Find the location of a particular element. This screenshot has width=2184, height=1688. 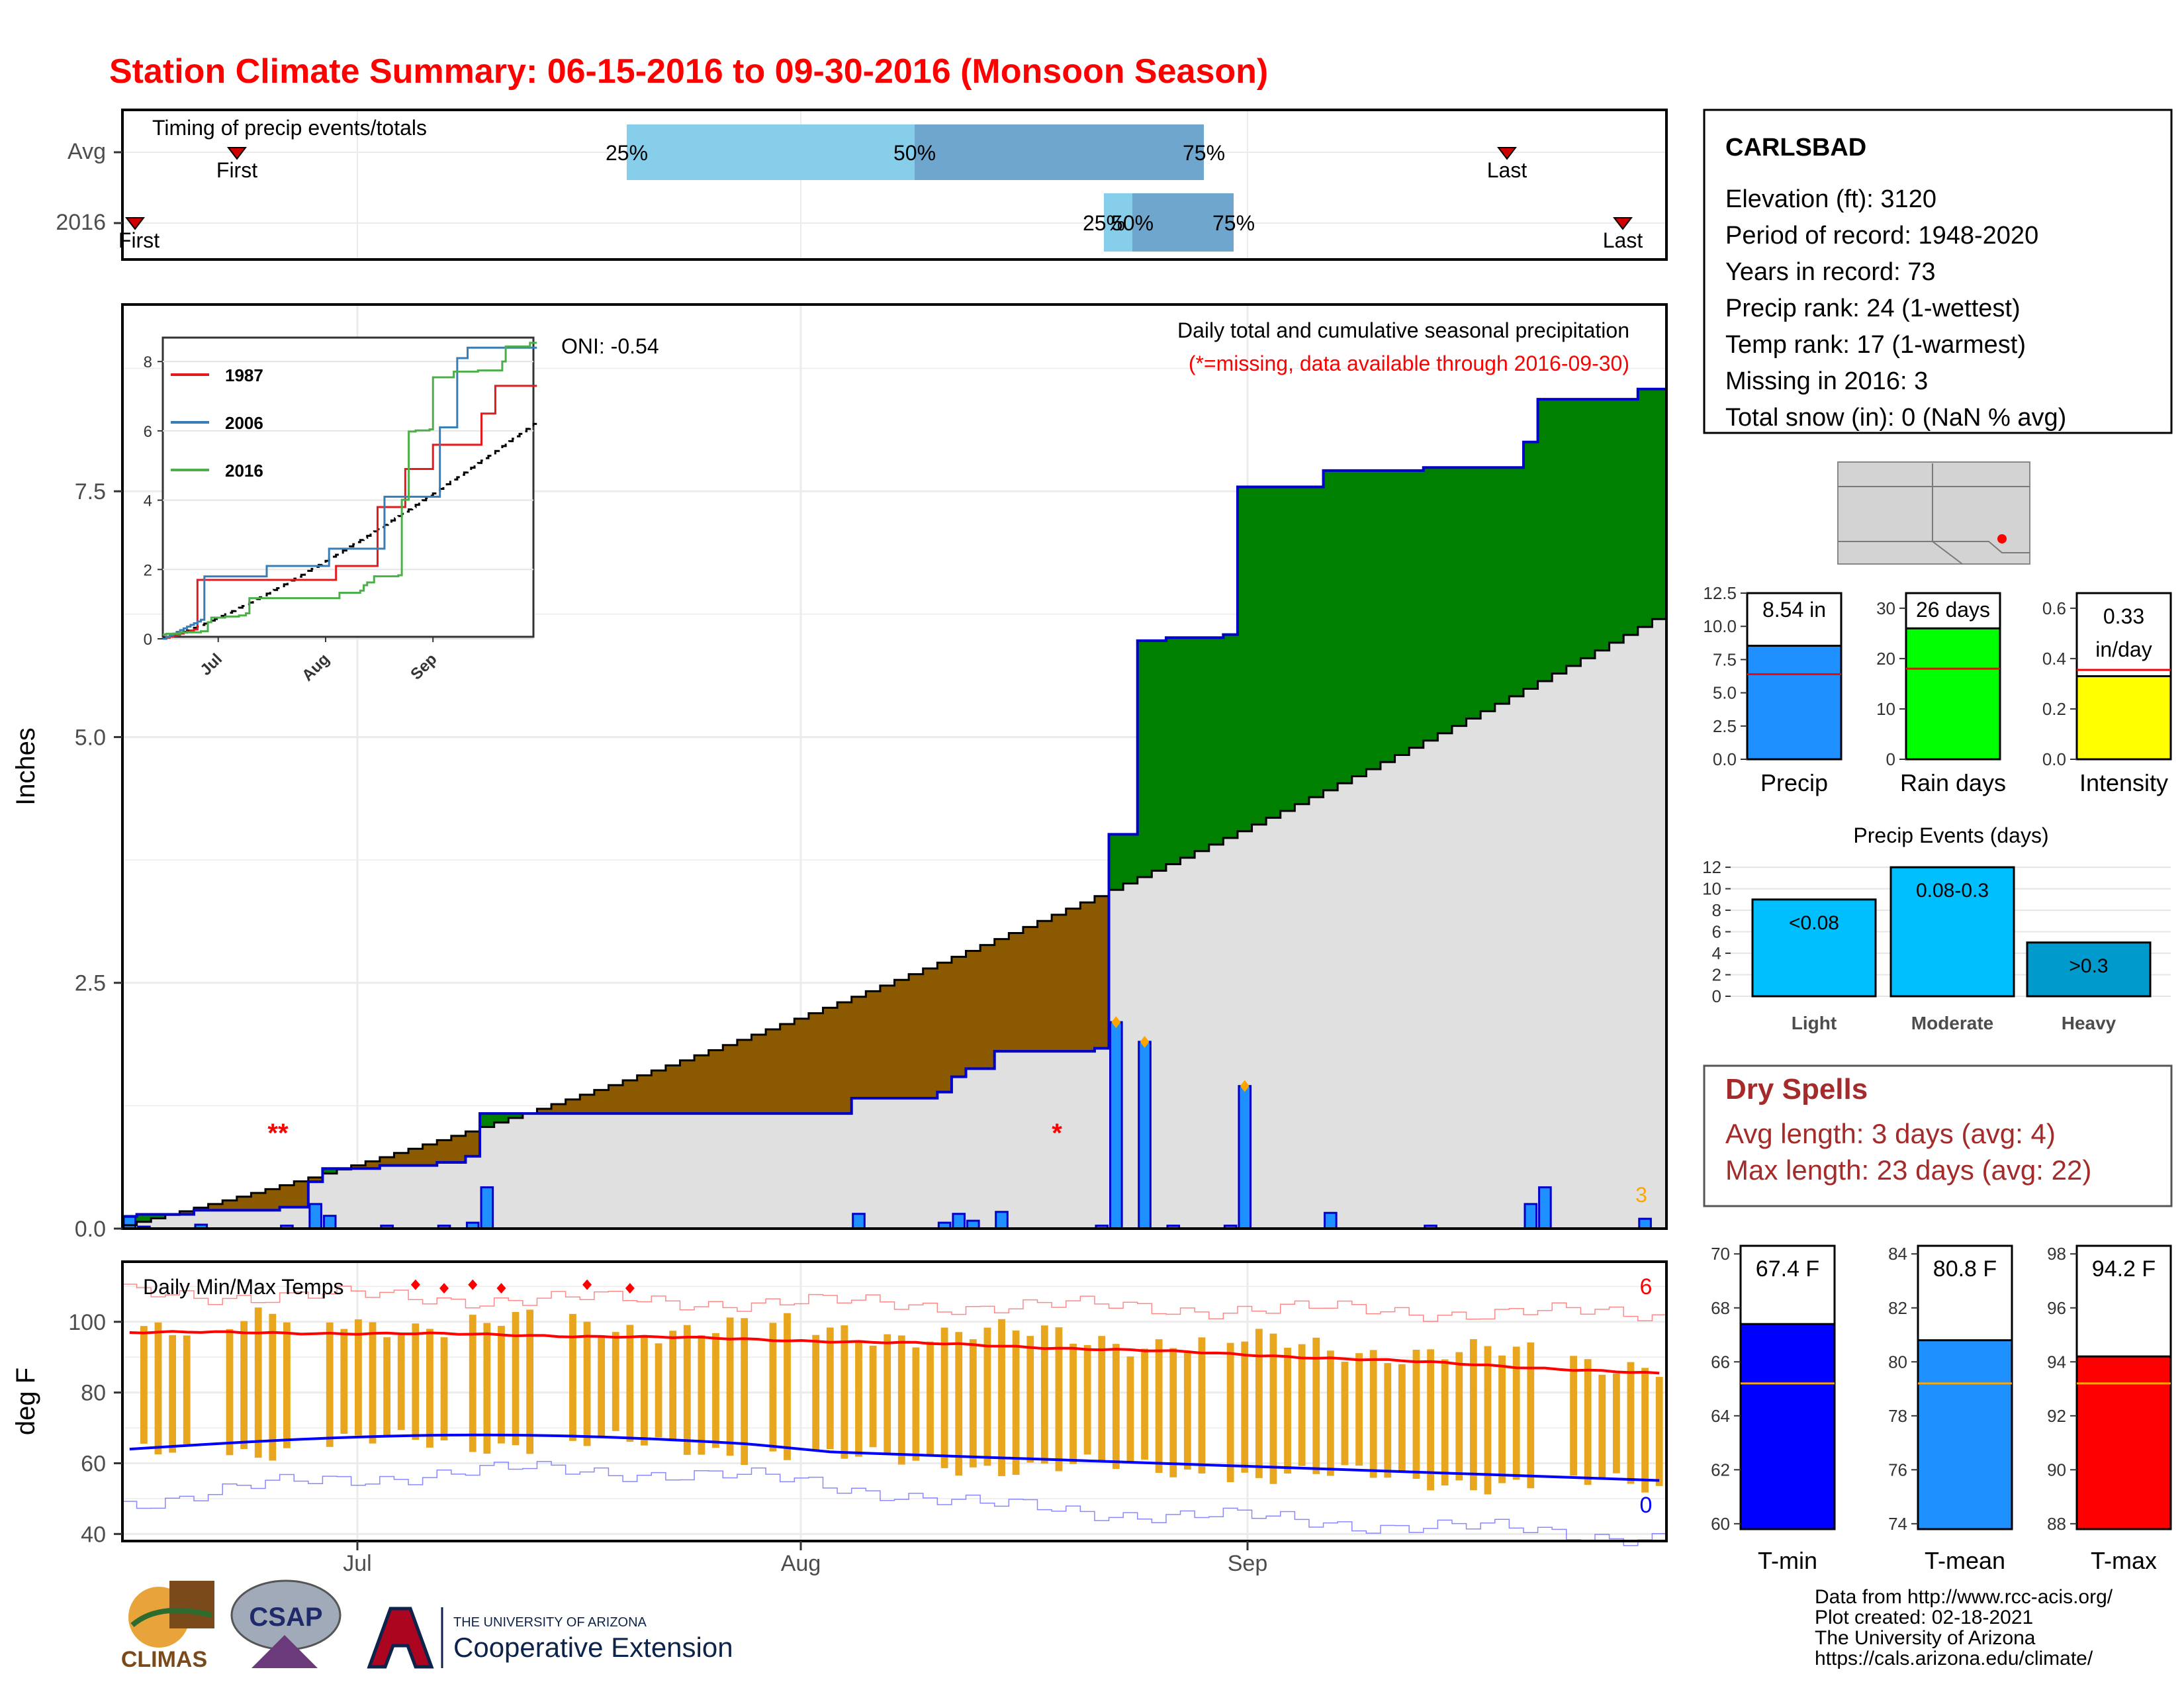

mini-bar-tick-label: 2.5 is located at coordinates (1725, 726).